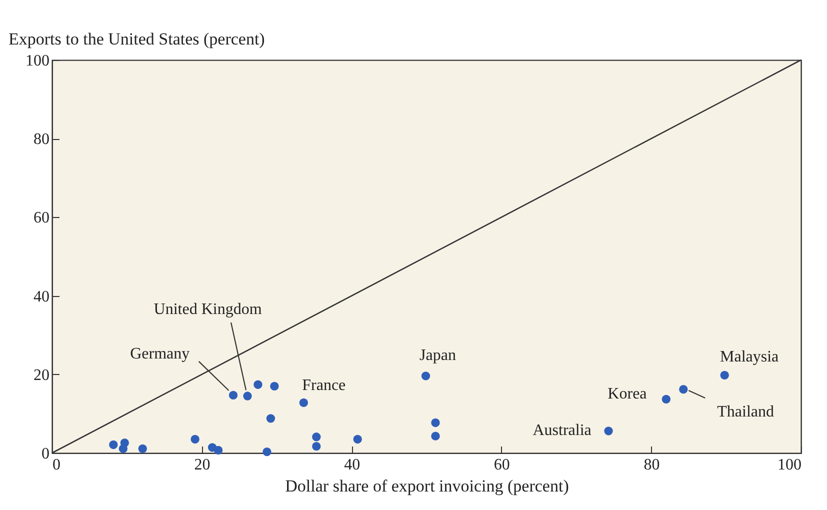 Image resolution: width=827 pixels, height=510 pixels. Describe the element at coordinates (46, 454) in the screenshot. I see `y-tick-label: 0` at that location.